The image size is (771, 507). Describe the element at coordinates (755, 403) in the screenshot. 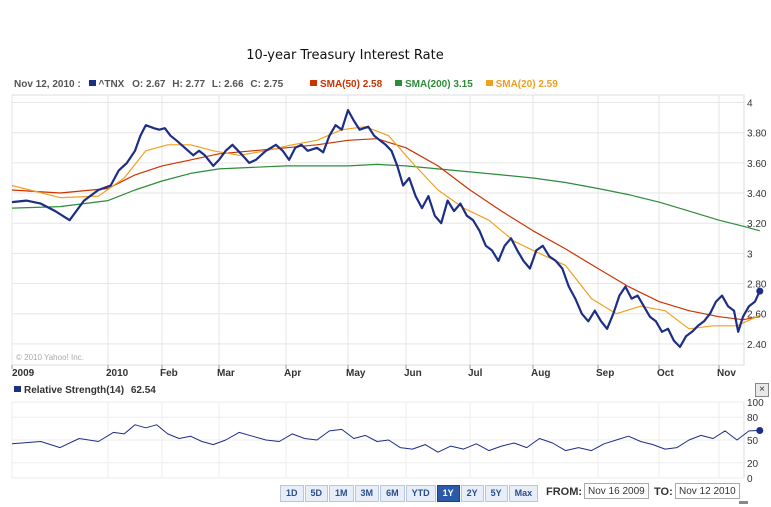

I see `rsi-tick-label: 100` at that location.